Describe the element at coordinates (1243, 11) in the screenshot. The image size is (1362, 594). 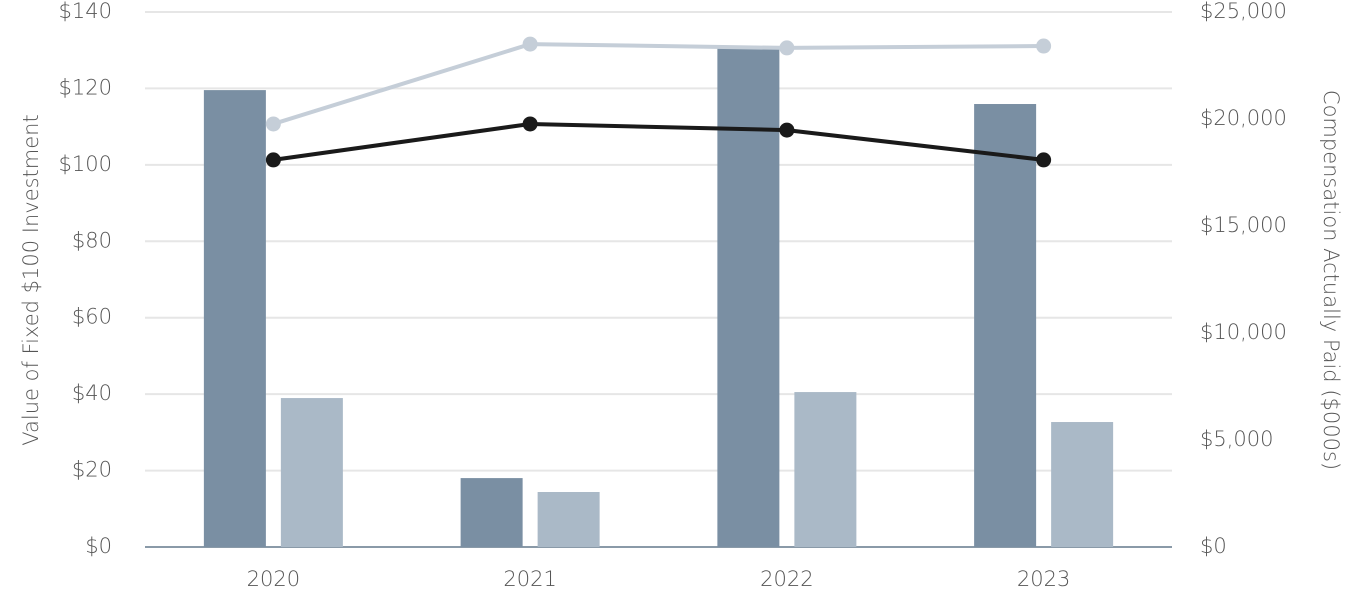
I see `y2-tick-label: $25,000` at that location.